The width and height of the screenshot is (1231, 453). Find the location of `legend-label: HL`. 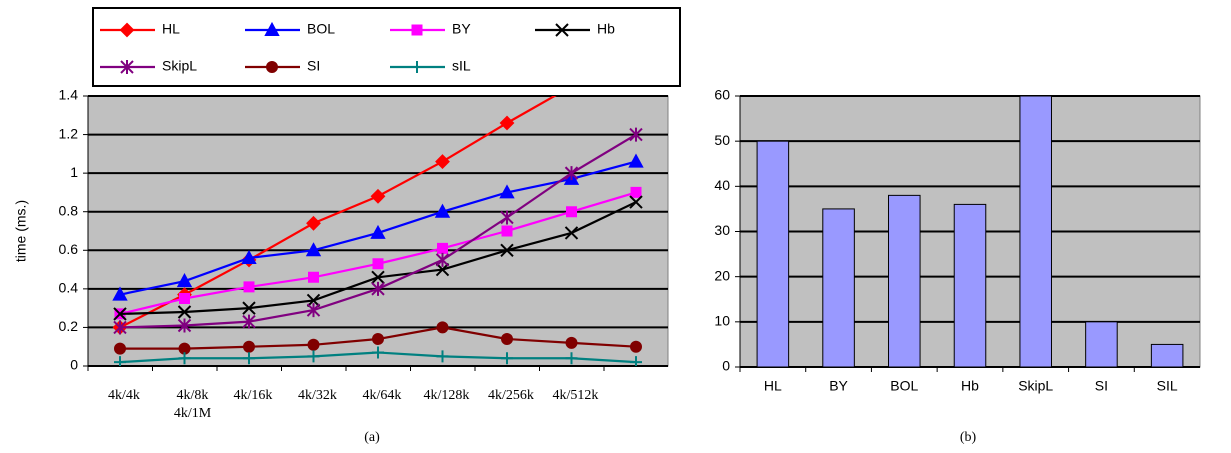

legend-label: HL is located at coordinates (171, 29).